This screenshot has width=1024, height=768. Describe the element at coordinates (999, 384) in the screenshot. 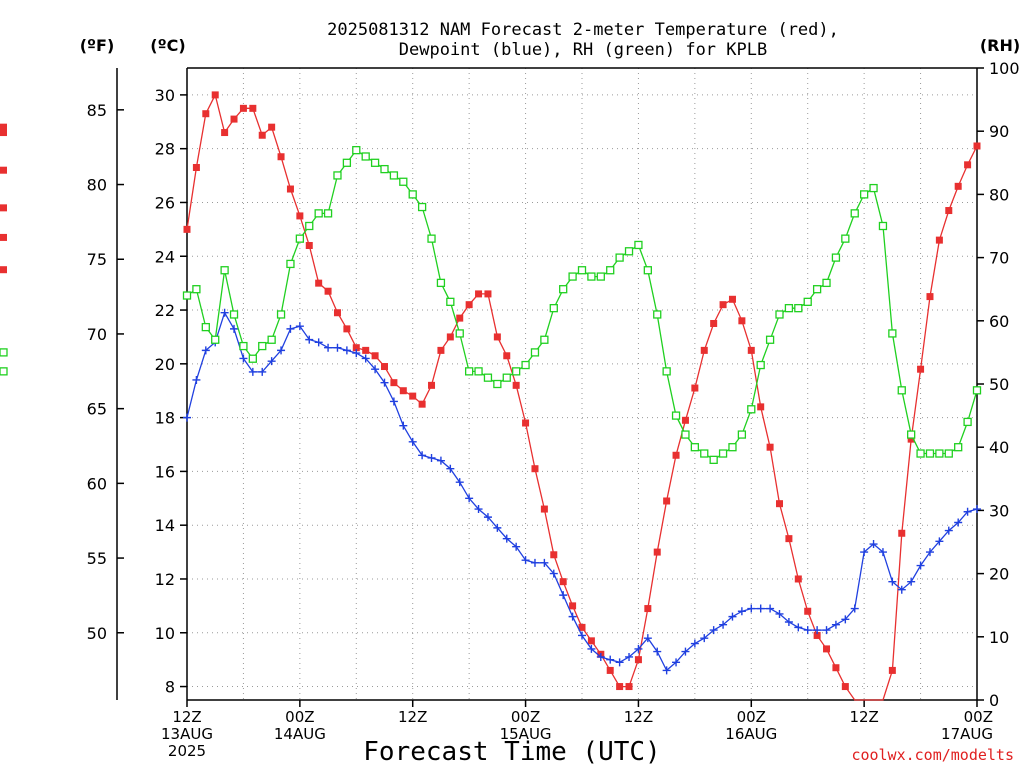

I see `rh-tick-label: 50` at that location.